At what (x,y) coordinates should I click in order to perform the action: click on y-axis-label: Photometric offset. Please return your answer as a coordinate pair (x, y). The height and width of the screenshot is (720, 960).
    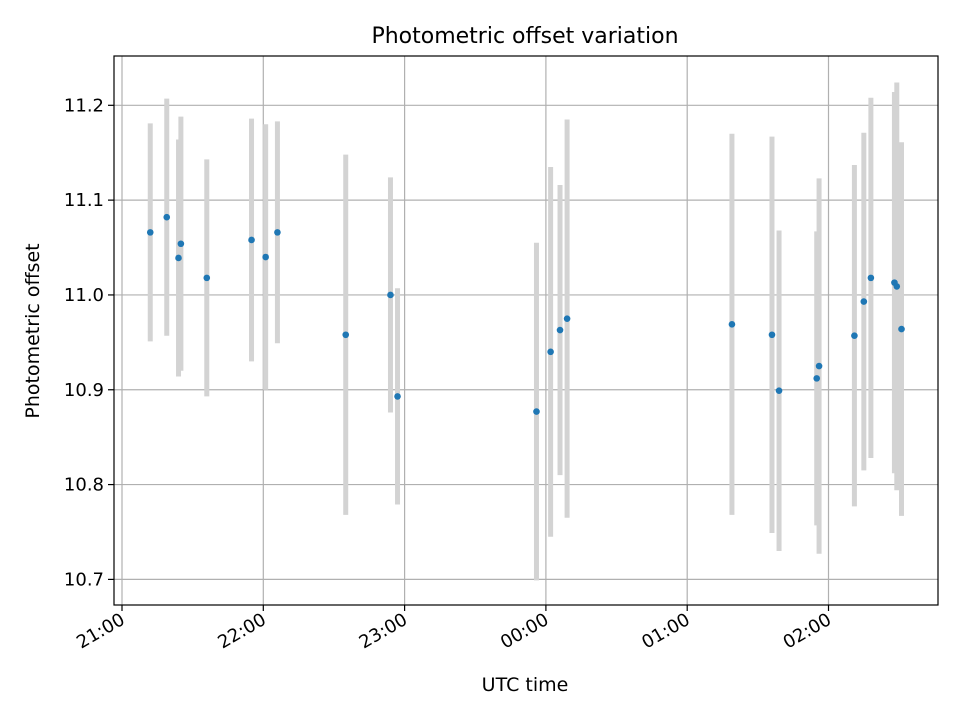
    Looking at the image, I should click on (33, 330).